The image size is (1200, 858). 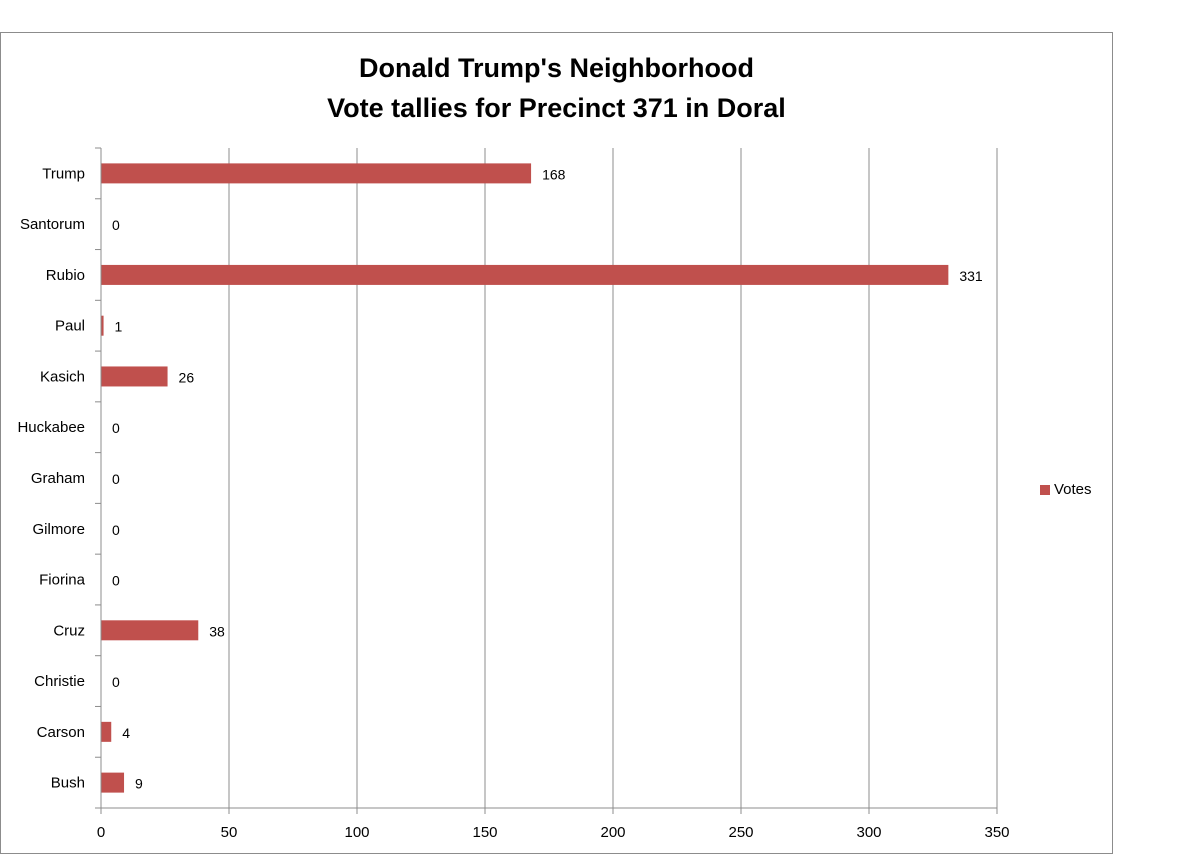 What do you see at coordinates (217, 631) in the screenshot?
I see `data-label: 38` at bounding box center [217, 631].